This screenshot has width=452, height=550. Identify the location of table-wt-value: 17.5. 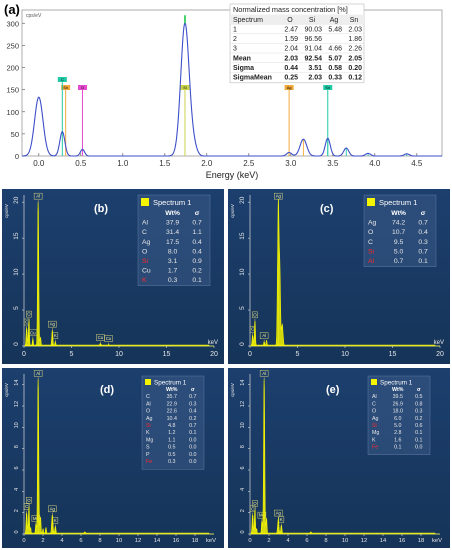
(172, 242).